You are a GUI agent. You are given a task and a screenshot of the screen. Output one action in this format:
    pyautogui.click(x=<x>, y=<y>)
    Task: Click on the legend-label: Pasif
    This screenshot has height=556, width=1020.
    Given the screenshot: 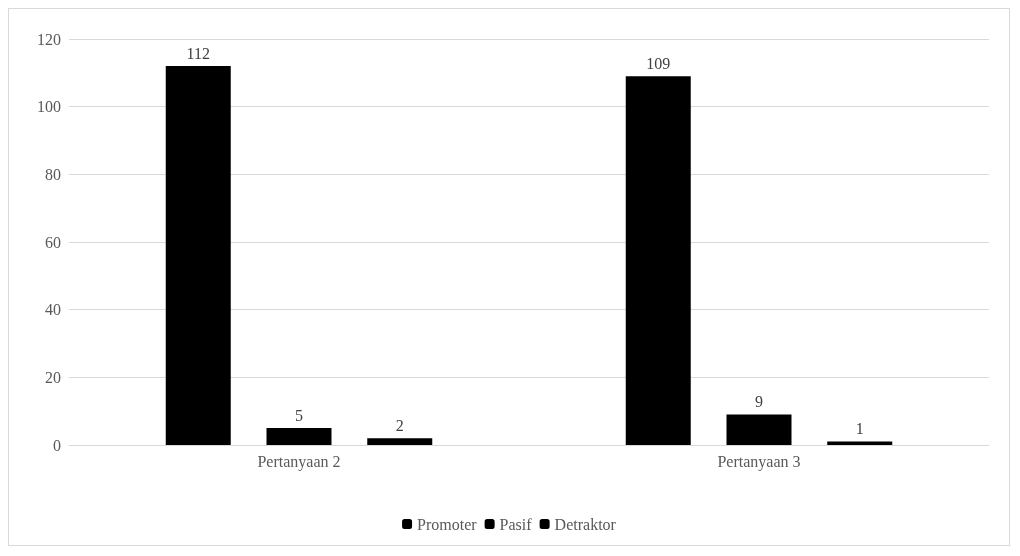 What is the action you would take?
    pyautogui.click(x=516, y=524)
    